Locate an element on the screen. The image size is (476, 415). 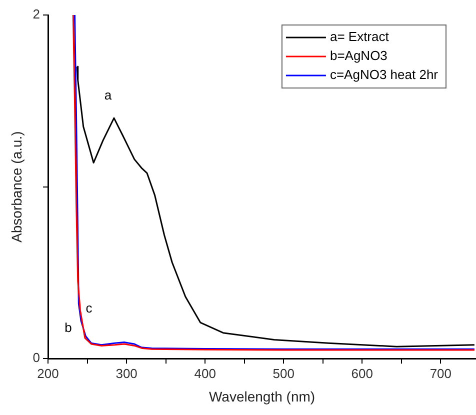
y-tick-label: 2 is located at coordinates (36, 14).